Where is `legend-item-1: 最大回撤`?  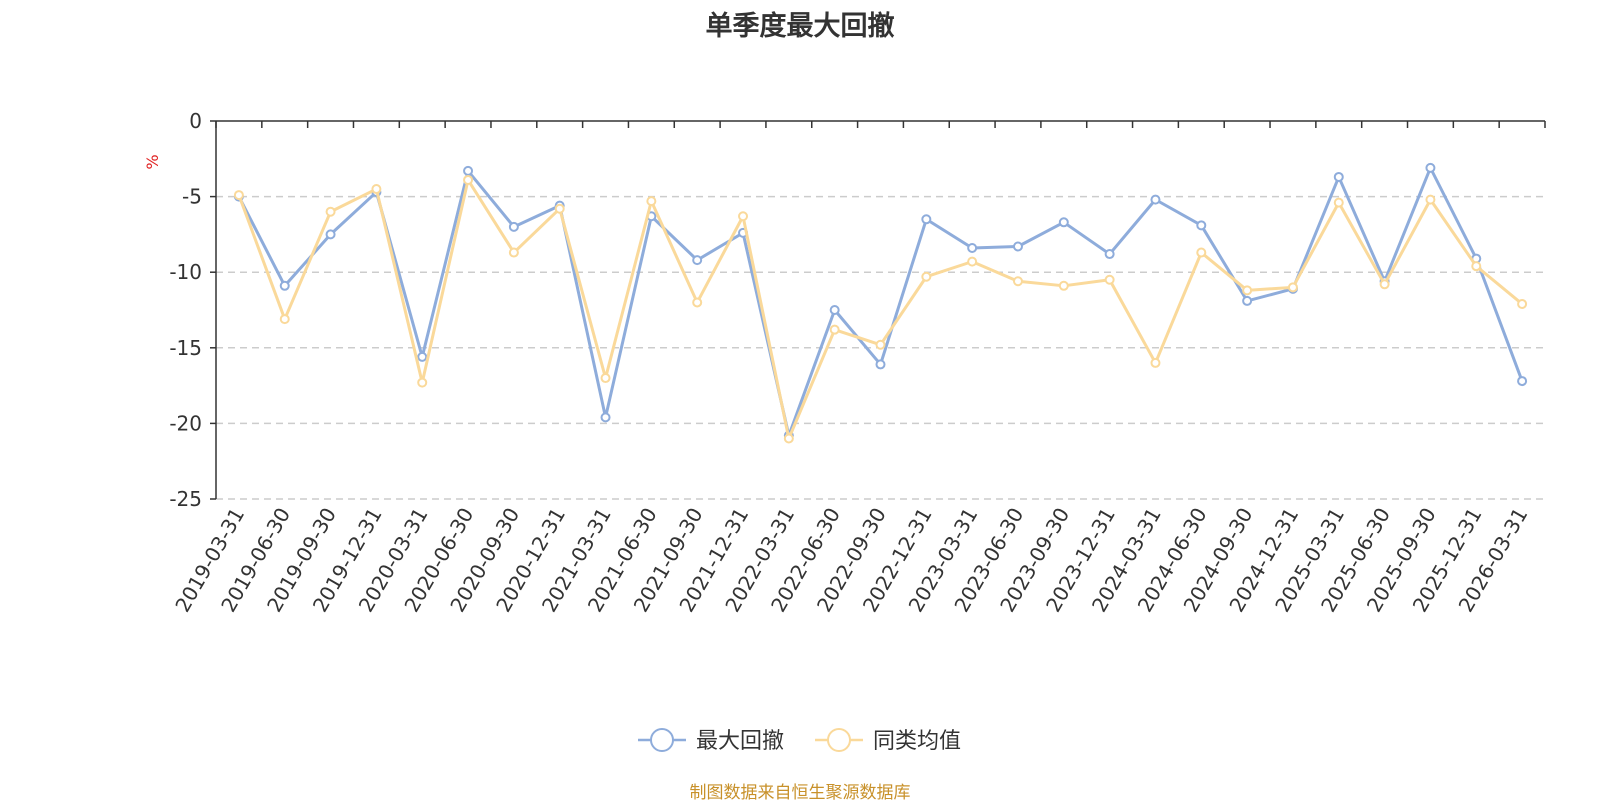
legend-item-1: 最大回撤 is located at coordinates (711, 741).